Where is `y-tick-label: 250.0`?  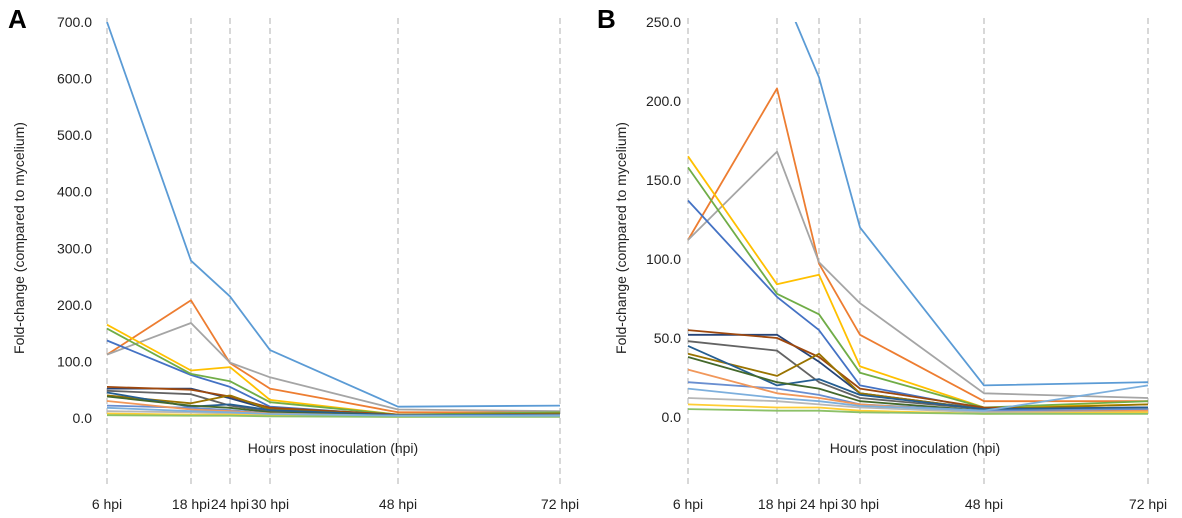
y-tick-label: 250.0 is located at coordinates (663, 22).